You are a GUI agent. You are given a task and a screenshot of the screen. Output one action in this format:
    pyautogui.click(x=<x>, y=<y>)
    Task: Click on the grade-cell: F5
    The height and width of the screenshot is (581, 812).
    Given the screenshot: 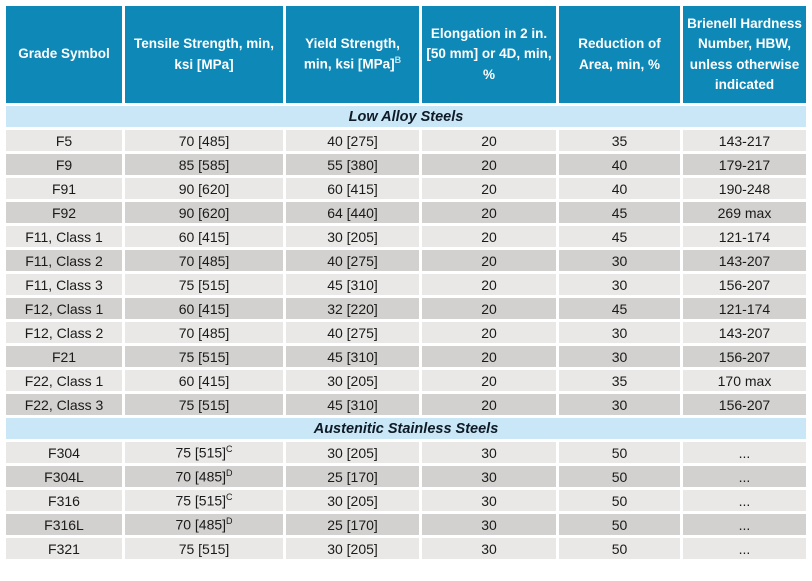 What is the action you would take?
    pyautogui.click(x=64, y=140)
    